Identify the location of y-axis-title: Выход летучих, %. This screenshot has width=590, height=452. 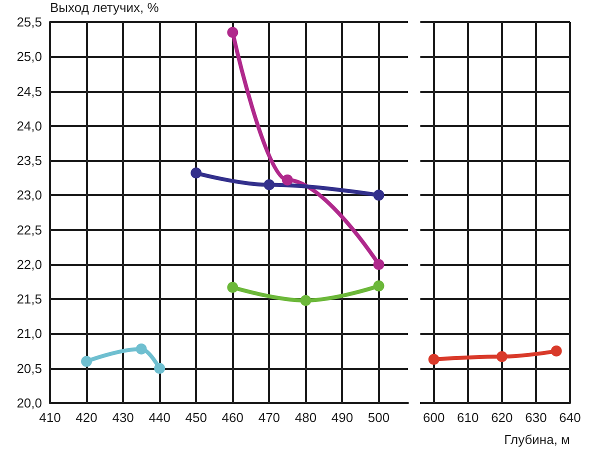
(105, 7).